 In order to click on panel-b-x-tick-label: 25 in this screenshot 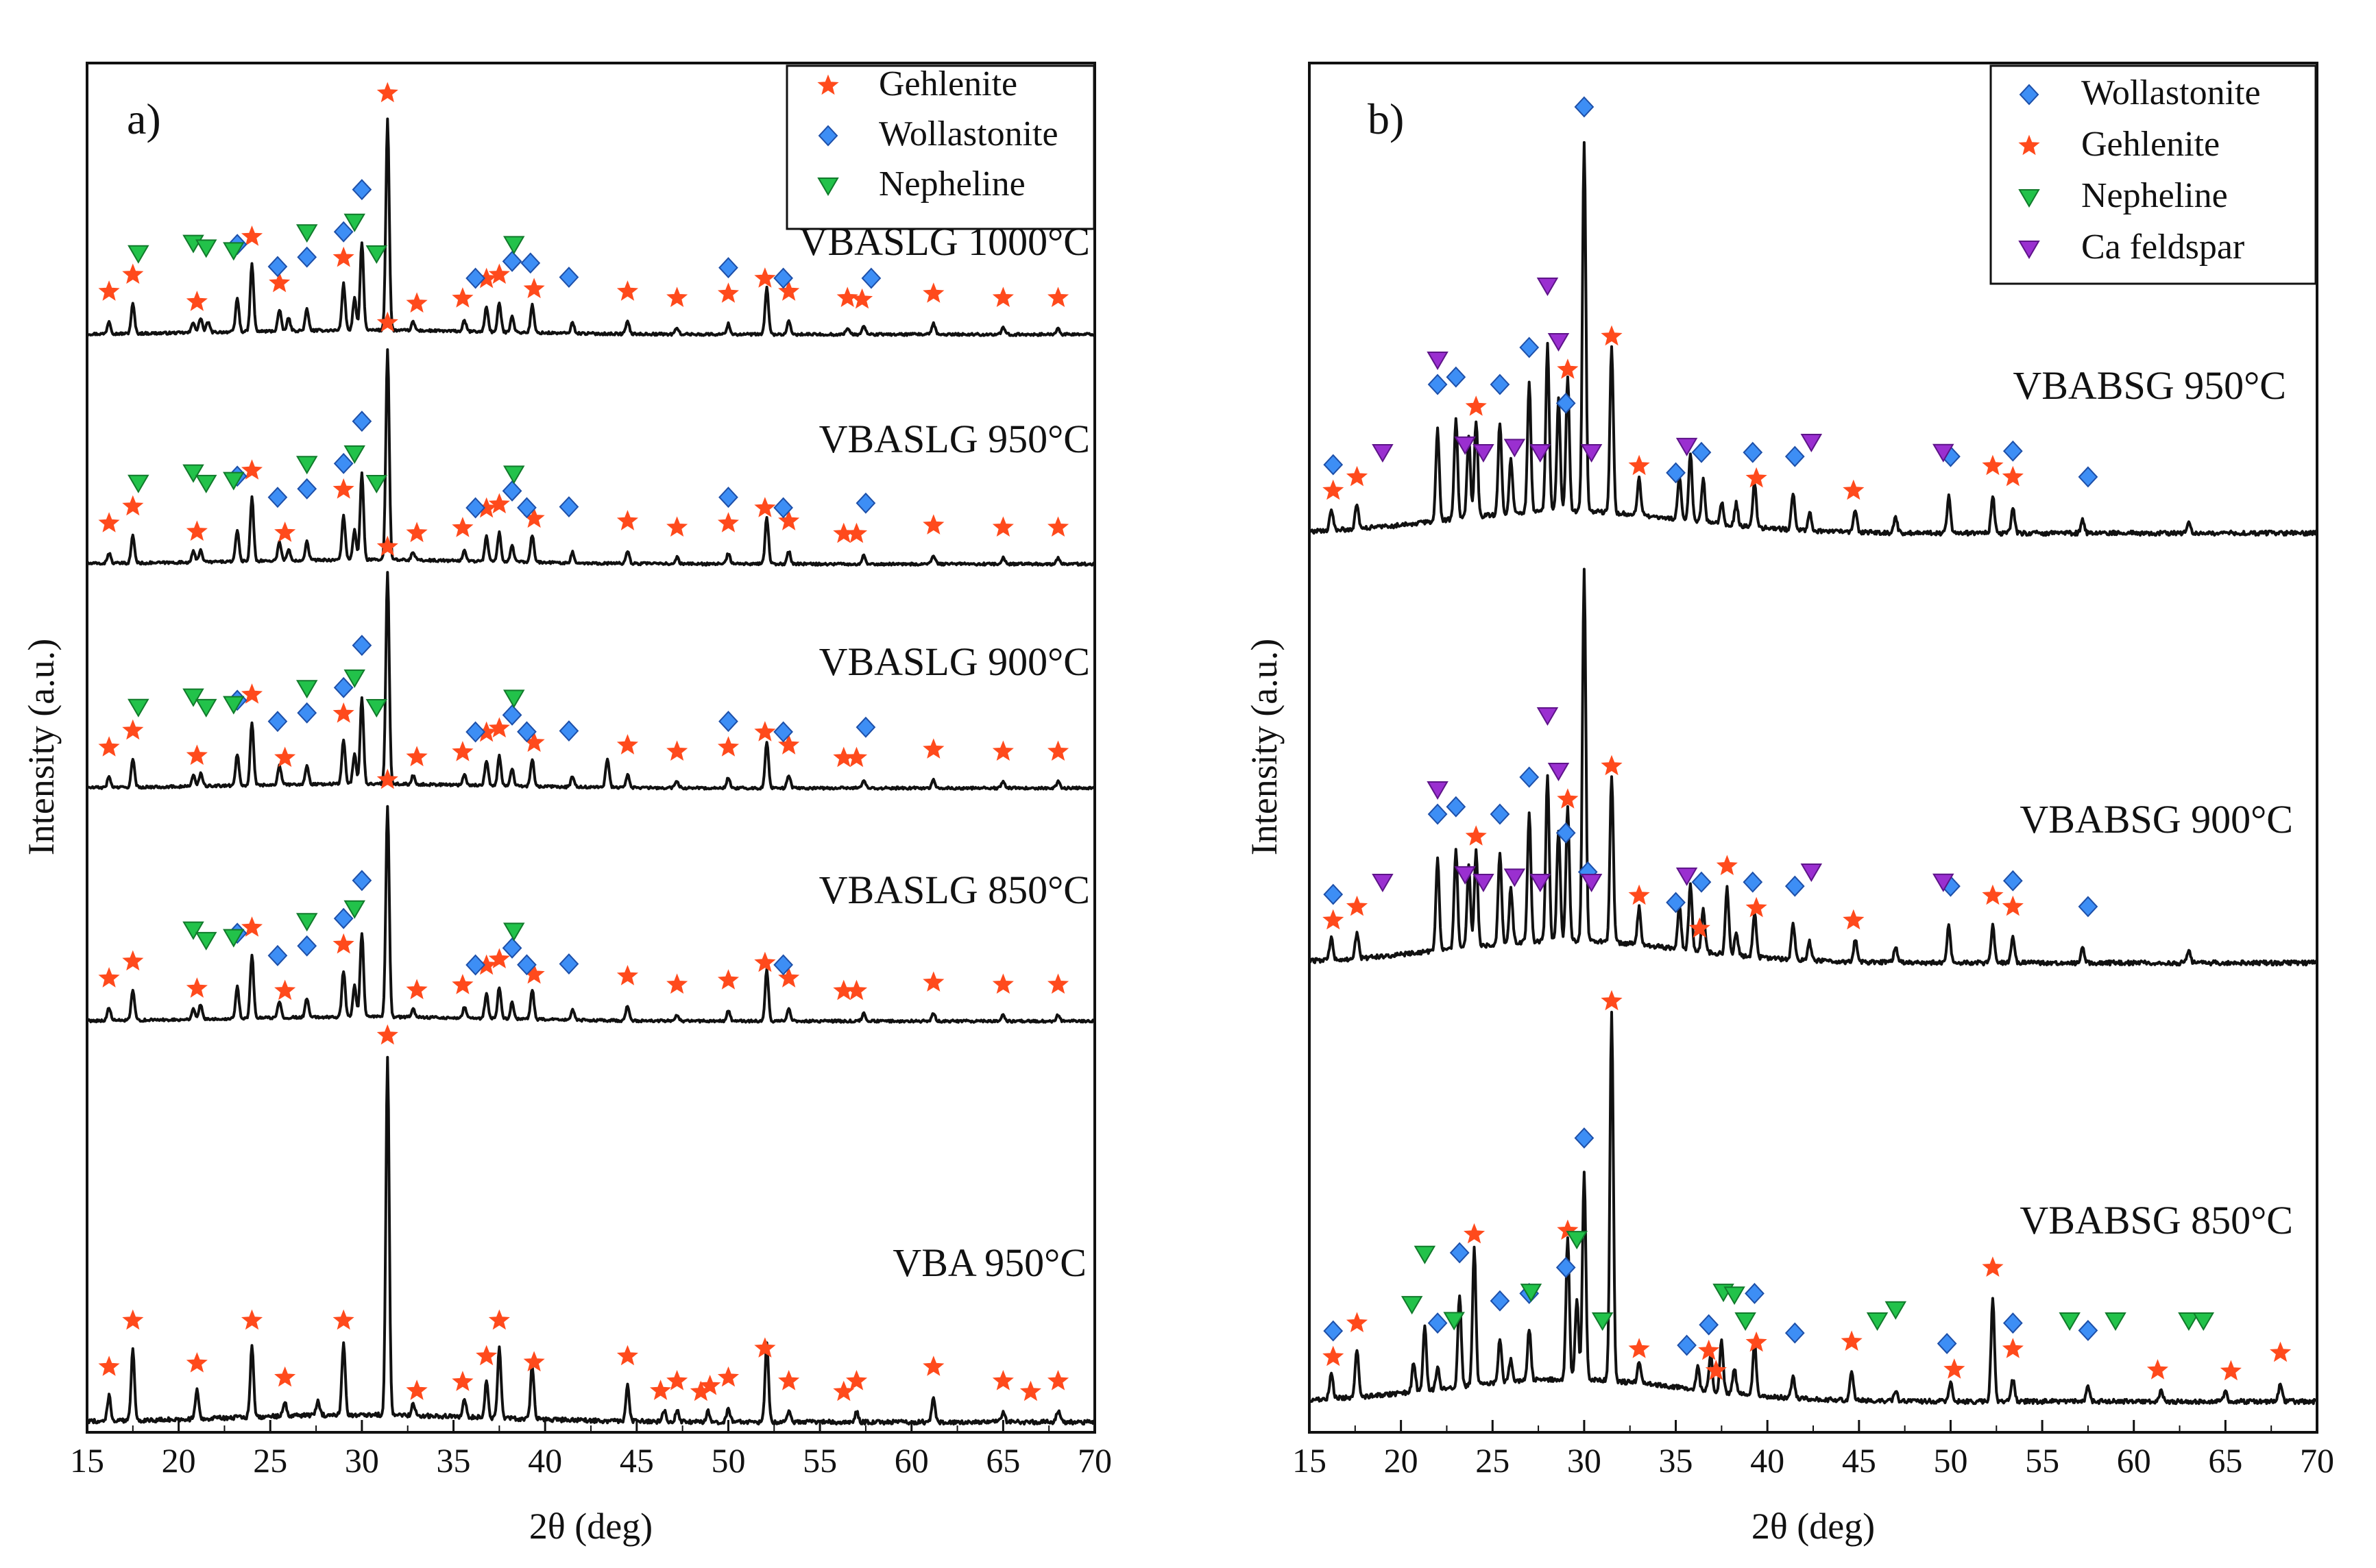, I will do `click(1492, 1460)`.